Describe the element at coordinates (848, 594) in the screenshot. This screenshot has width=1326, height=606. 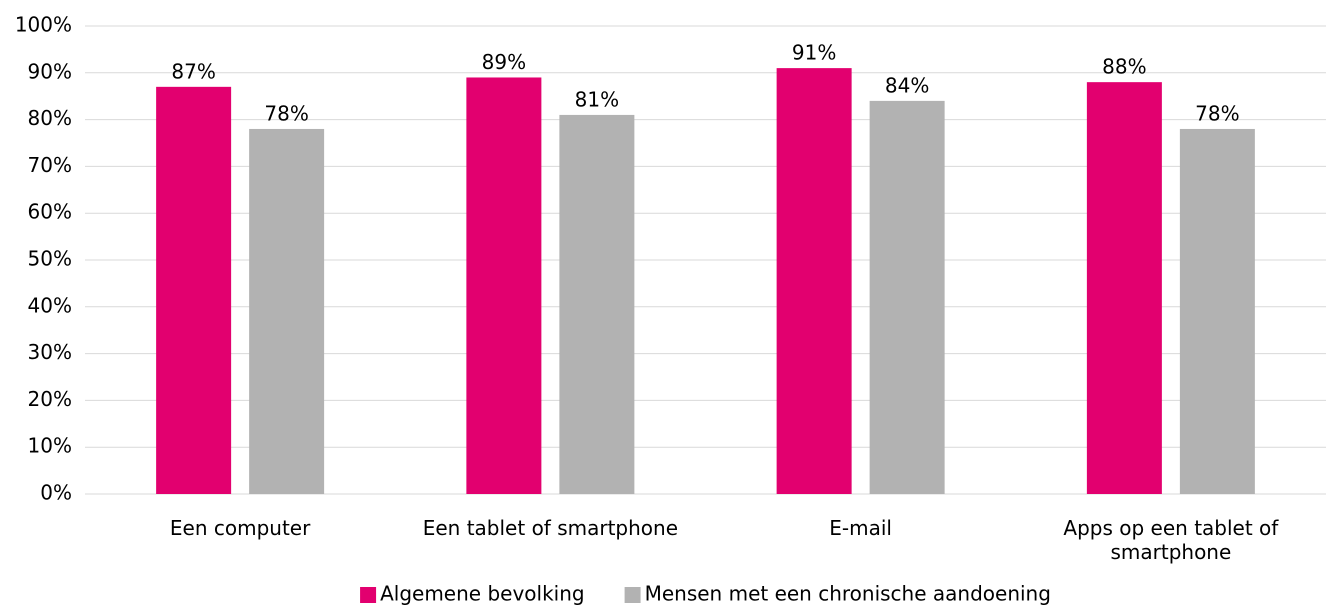
I see `legend-label: Mensen met een chronische aandoening` at that location.